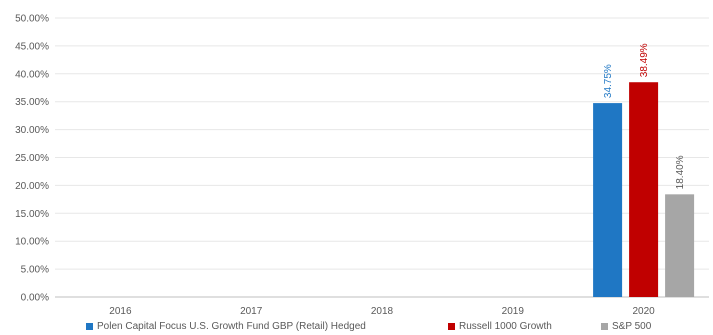 The width and height of the screenshot is (713, 335). What do you see at coordinates (644, 60) in the screenshot?
I see `data-label: 38.49%` at bounding box center [644, 60].